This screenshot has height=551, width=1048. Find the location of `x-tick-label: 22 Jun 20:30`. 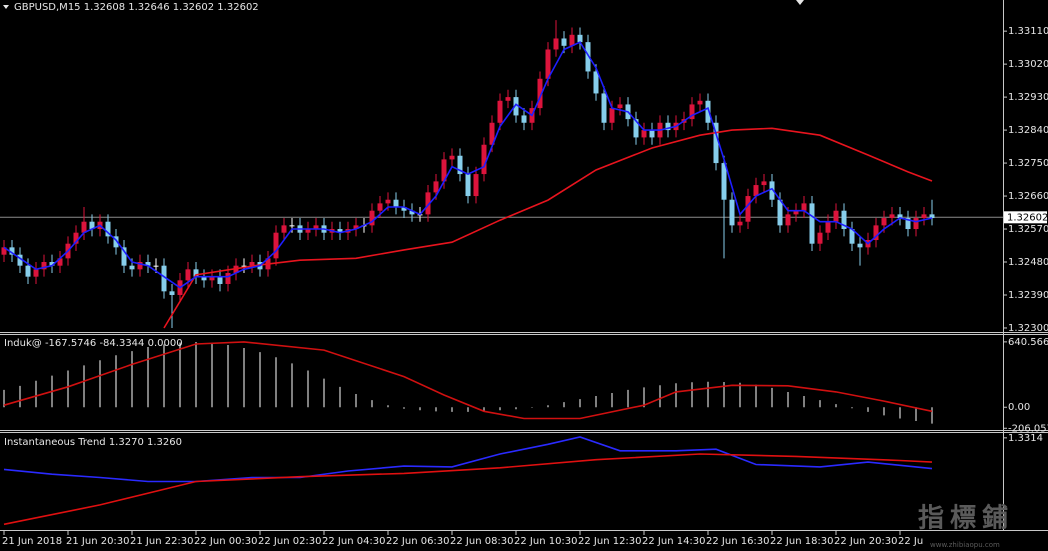

x-tick-label: 22 Jun 20:30 is located at coordinates (866, 541).